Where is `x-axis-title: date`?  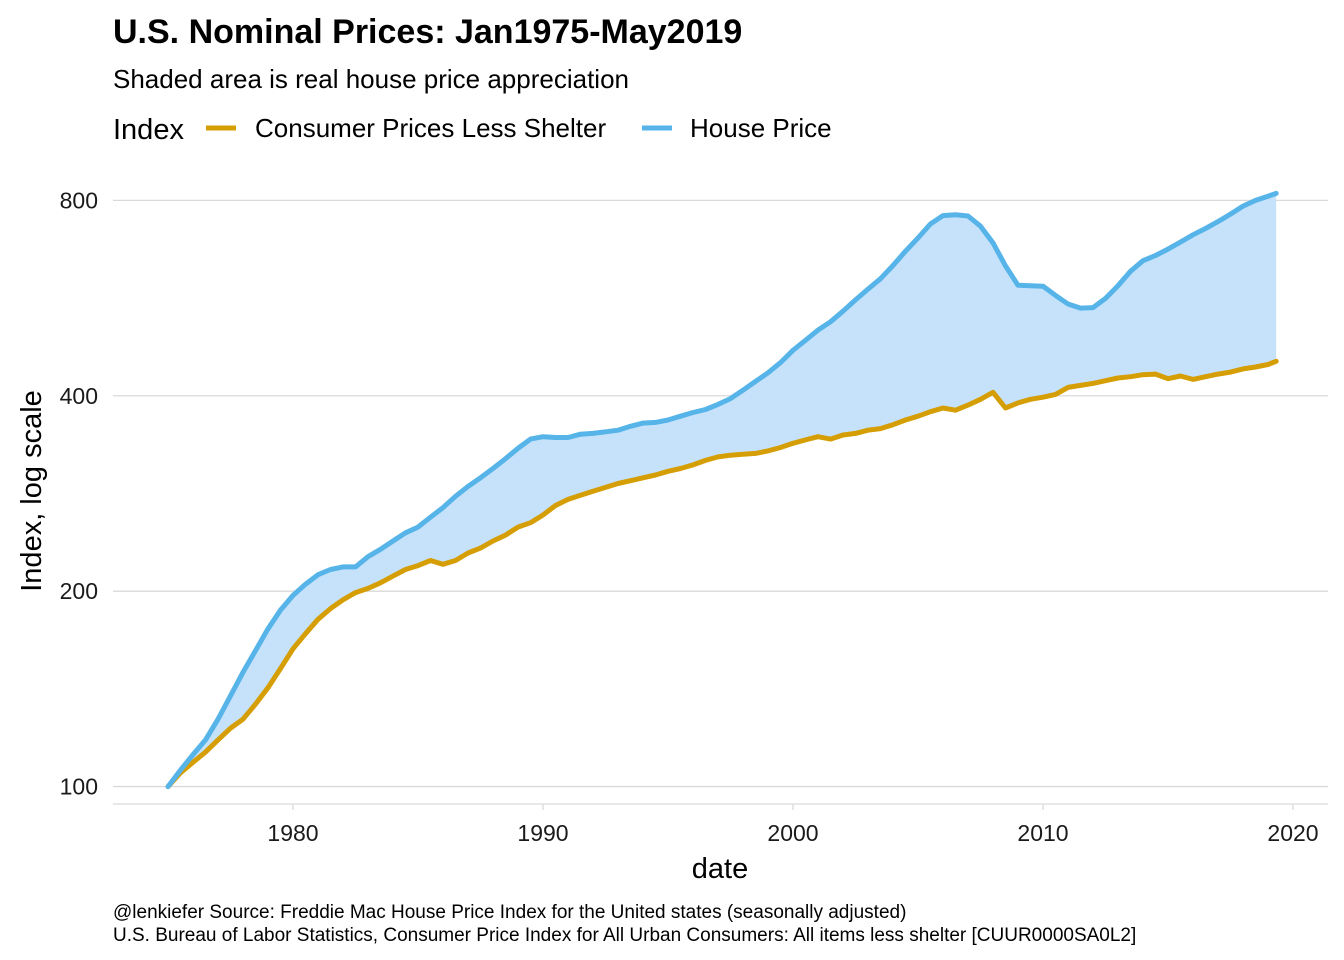 x-axis-title: date is located at coordinates (720, 869).